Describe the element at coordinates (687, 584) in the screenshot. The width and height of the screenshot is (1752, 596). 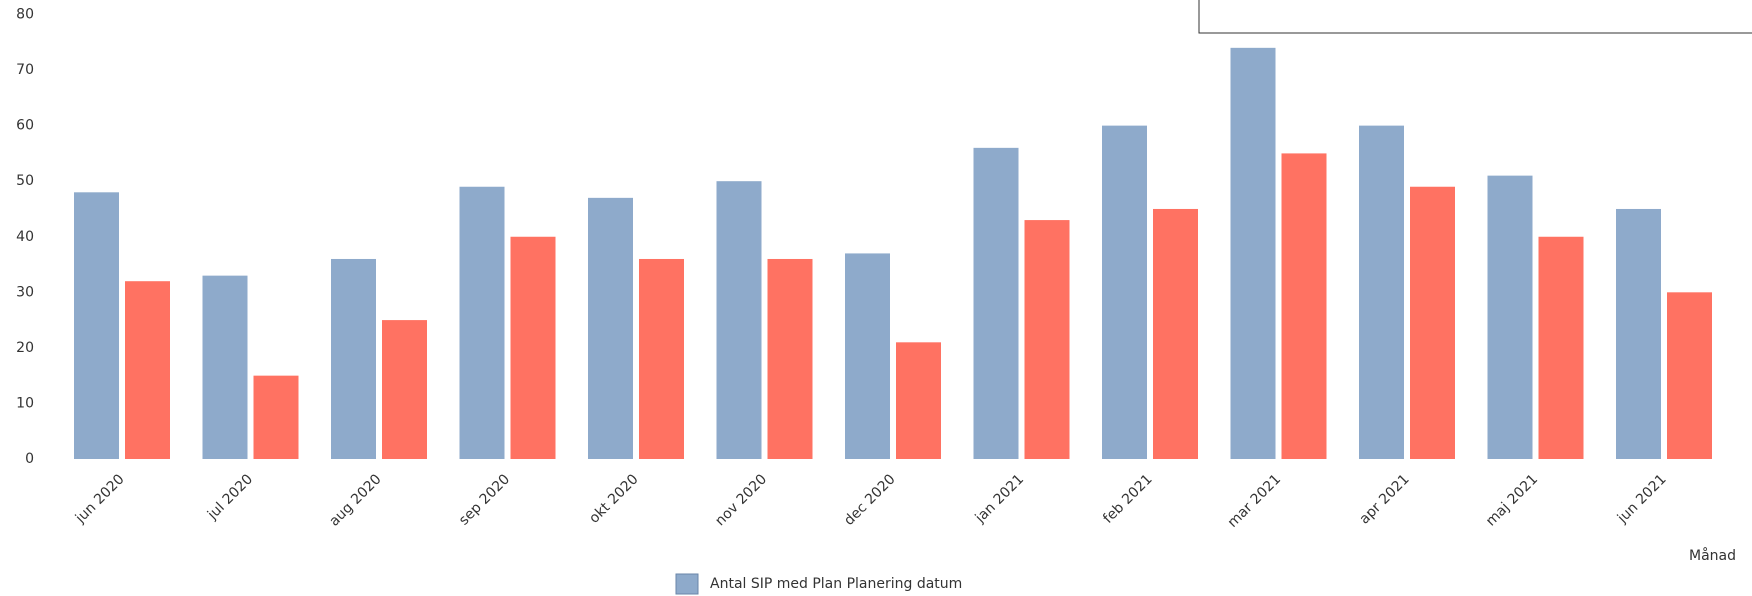
I see `legend-swatch` at that location.